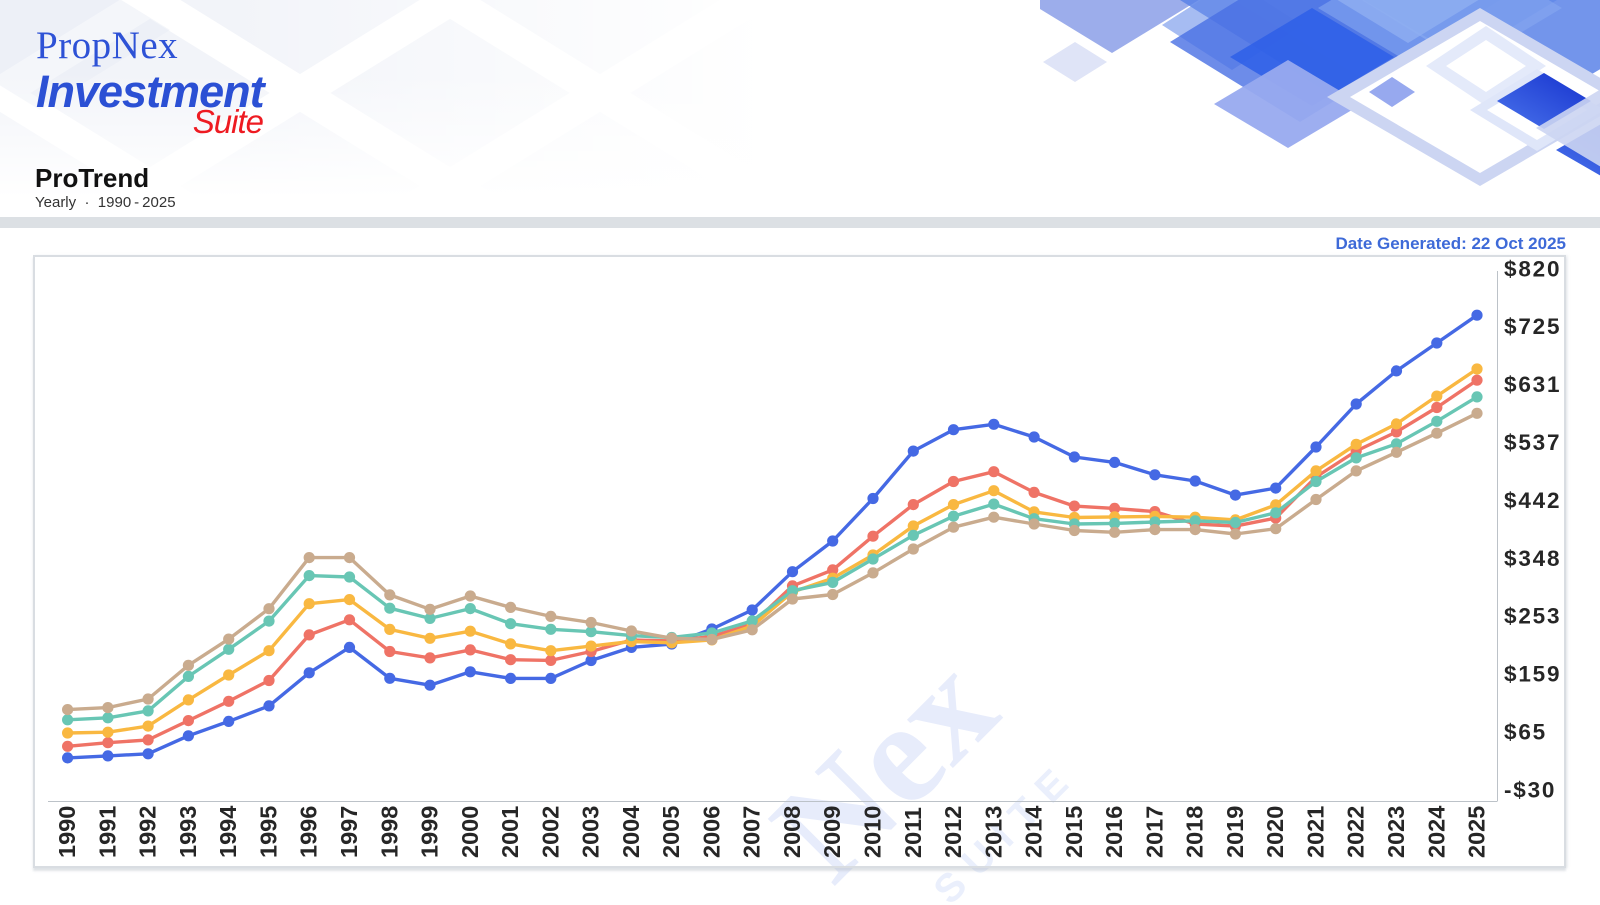 This screenshot has width=1600, height=905. I want to click on svg-text: $537, so click(1532, 442).